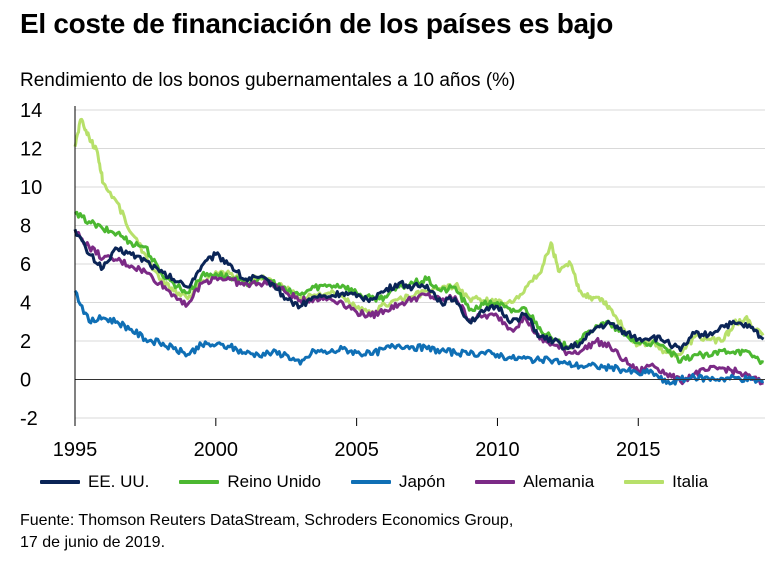 The width and height of the screenshot is (770, 565). I want to click on x-tick-label: 2015, so click(638, 450).